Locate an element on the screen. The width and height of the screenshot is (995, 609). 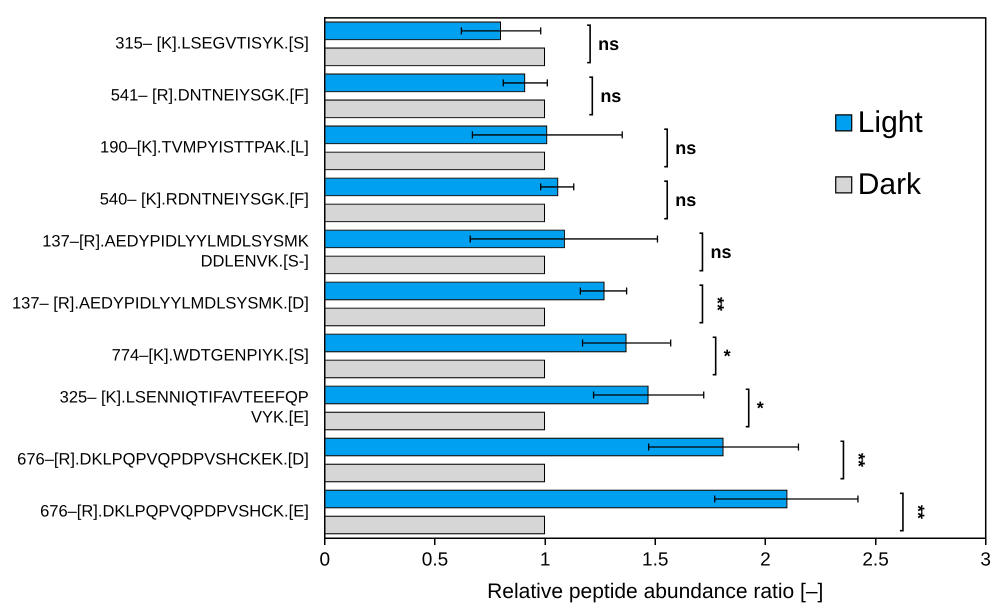
y-tick-label: 676–[R].DKLPQPVQPDPVSHCK.[E] is located at coordinates (174, 511).